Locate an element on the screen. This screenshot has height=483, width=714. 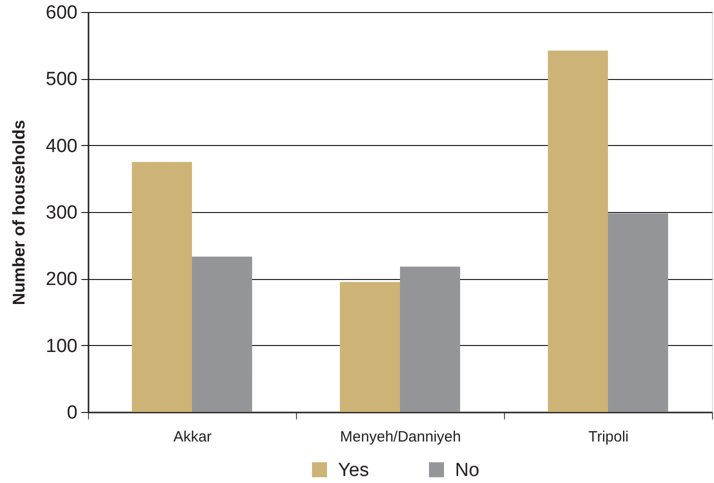
y-tick-label: 300 is located at coordinates (62, 213).